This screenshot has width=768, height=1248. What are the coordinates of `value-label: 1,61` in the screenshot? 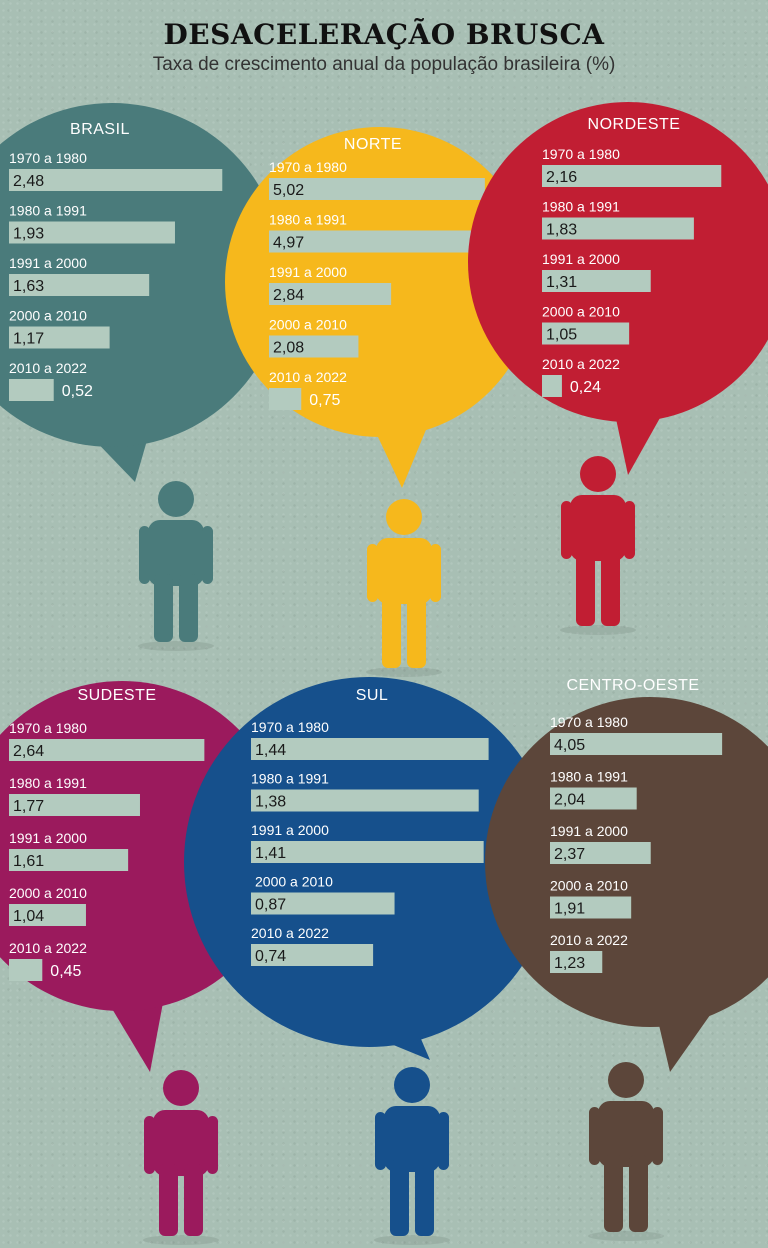 It's located at (28, 861).